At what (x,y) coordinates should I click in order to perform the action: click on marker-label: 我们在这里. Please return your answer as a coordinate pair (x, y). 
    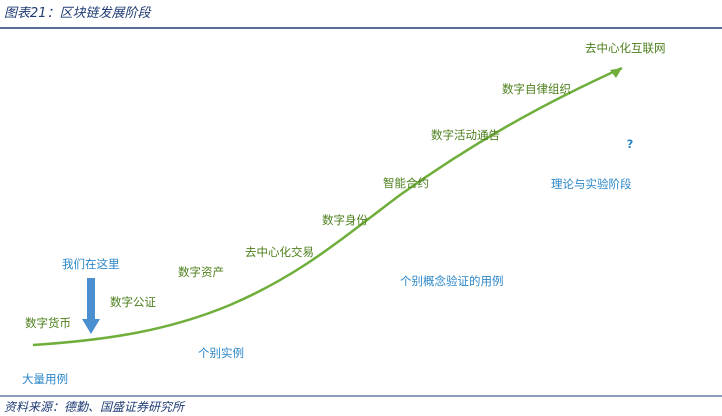
    Looking at the image, I should click on (91, 264).